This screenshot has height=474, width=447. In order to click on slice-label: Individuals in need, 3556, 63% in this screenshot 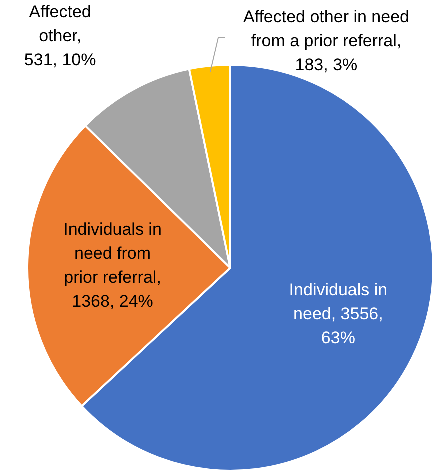, I will do `click(338, 314)`.